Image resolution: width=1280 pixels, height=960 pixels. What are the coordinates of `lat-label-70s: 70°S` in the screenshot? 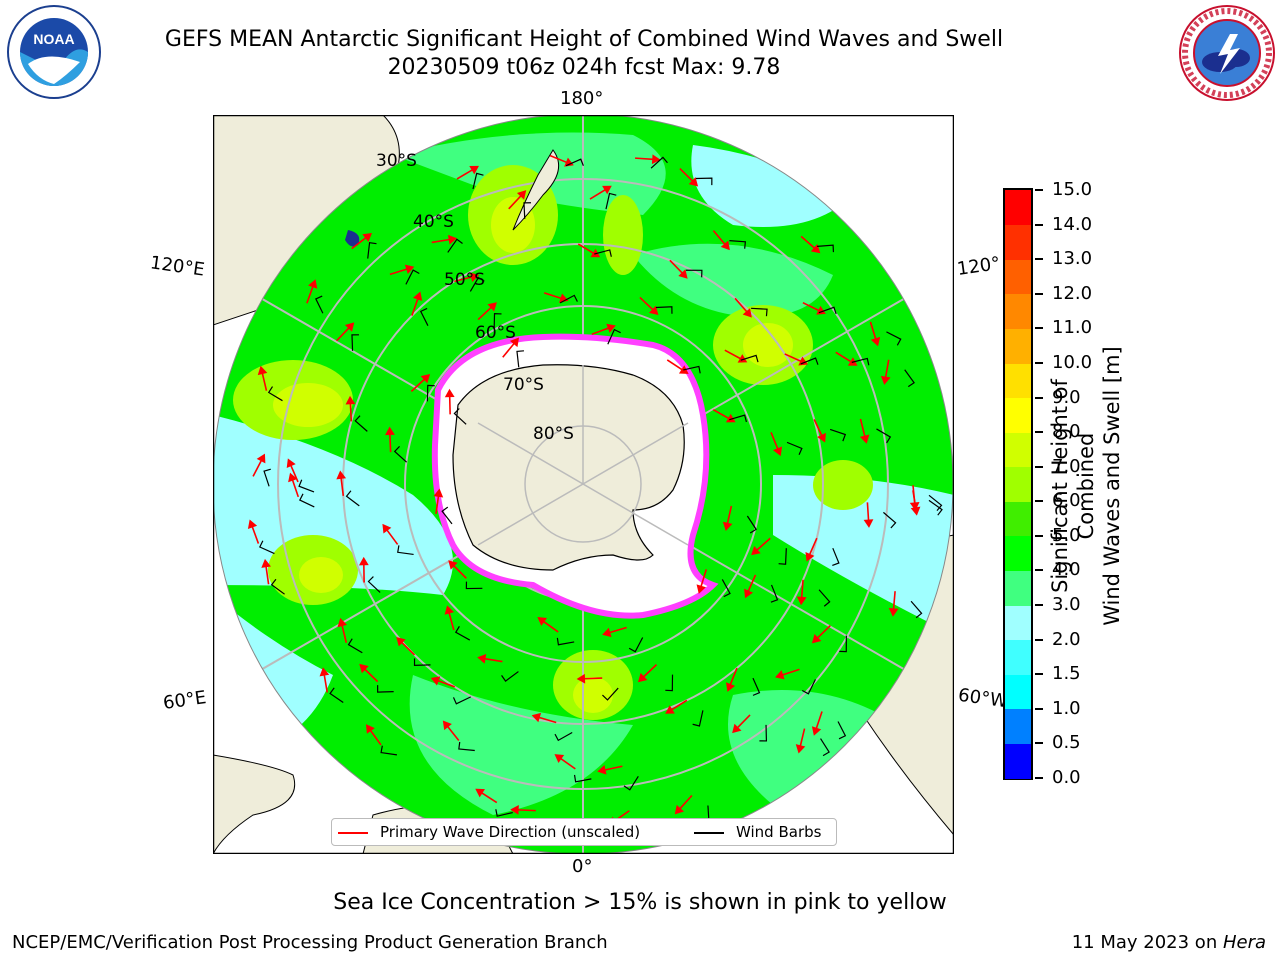 It's located at (523, 385).